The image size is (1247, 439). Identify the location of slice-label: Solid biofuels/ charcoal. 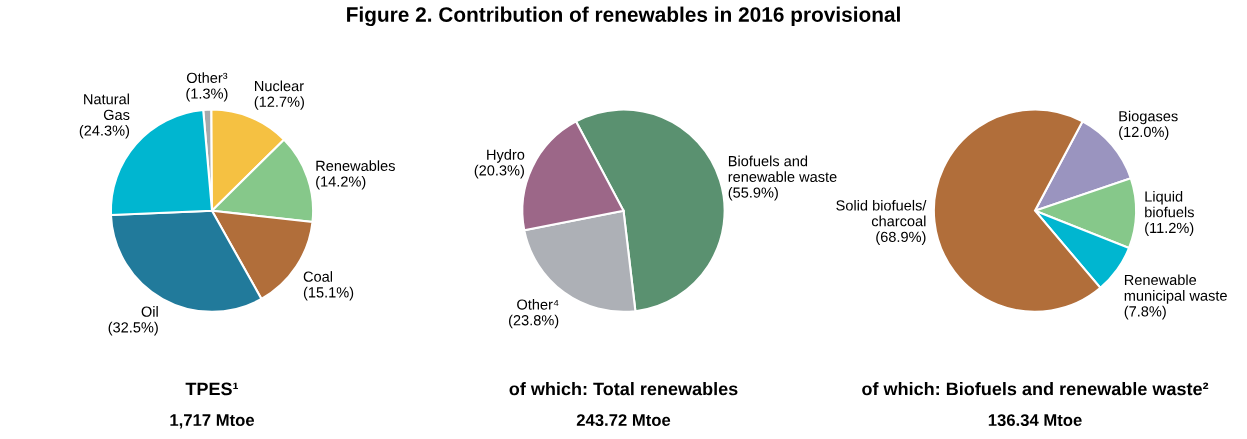
(881, 213).